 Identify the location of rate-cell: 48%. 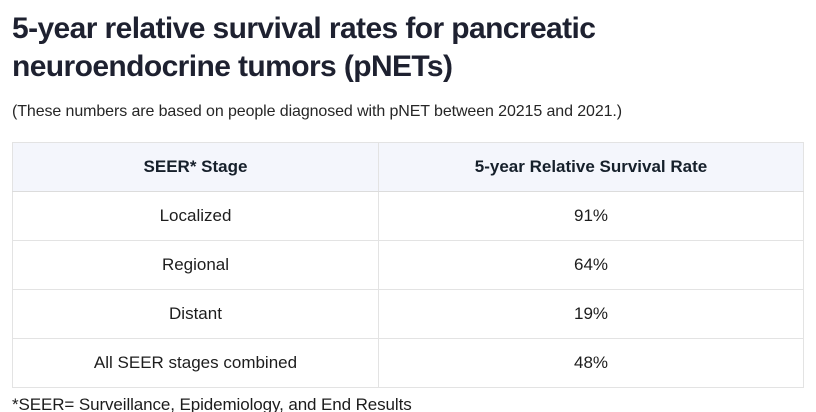
(591, 363).